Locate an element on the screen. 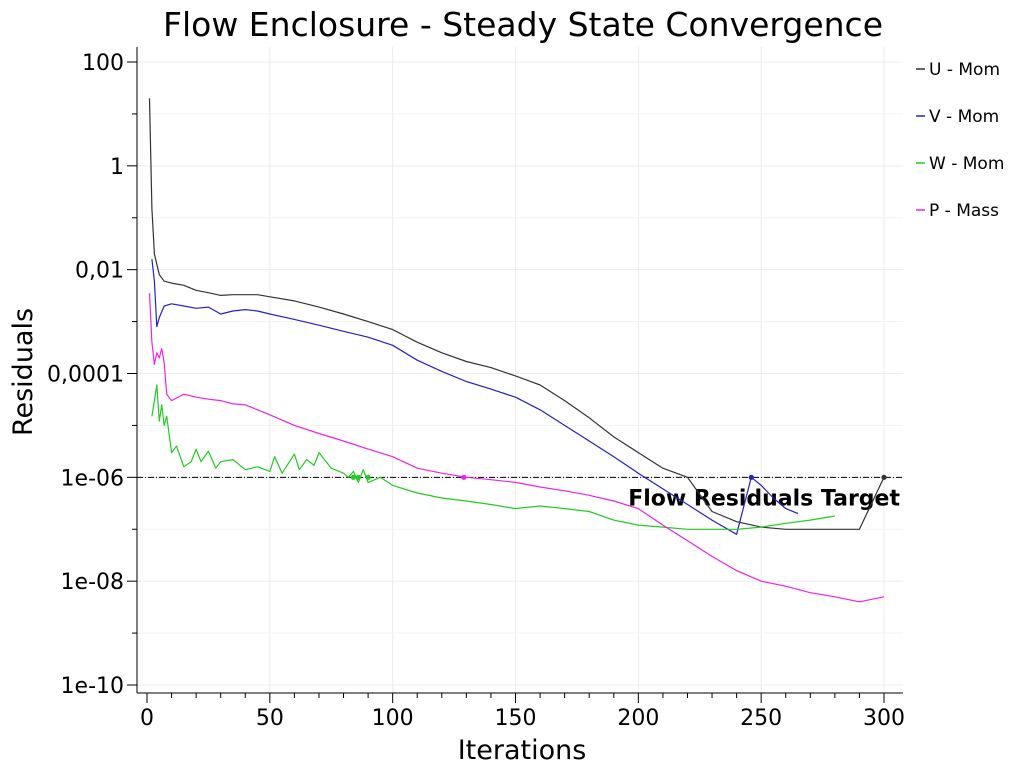 The image size is (1024, 768). x-axis-label: Iterations is located at coordinates (522, 750).